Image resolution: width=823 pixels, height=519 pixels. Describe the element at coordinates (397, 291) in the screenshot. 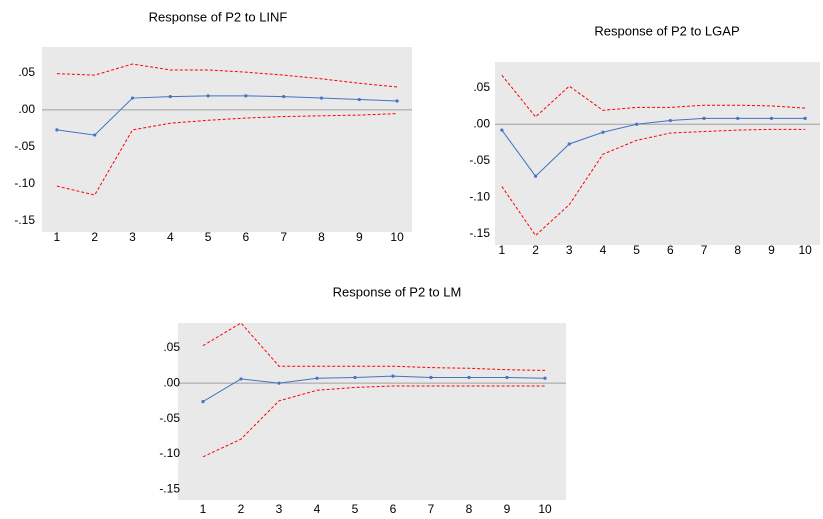

I see `chart-title: Response of P2 to LM` at that location.